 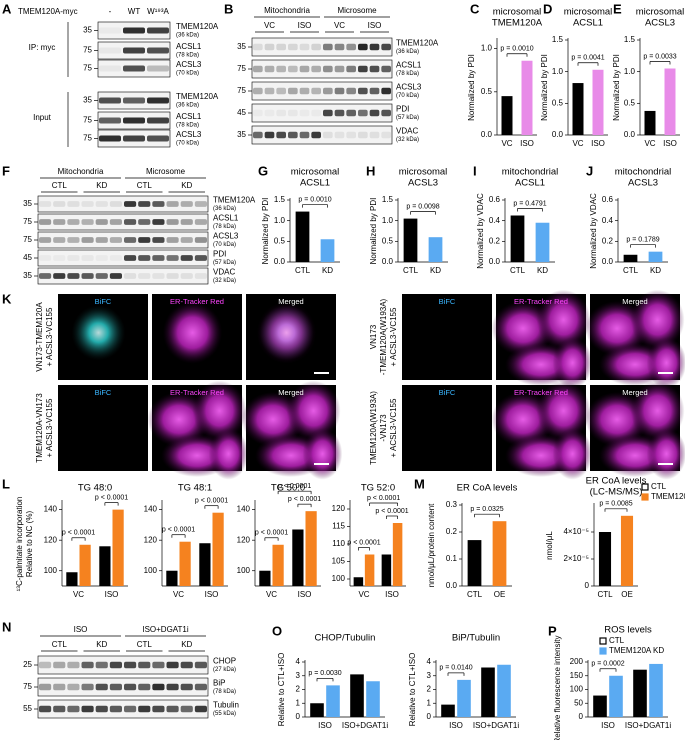 I want to click on y-tick-label: 0.3, so click(x=452, y=504).